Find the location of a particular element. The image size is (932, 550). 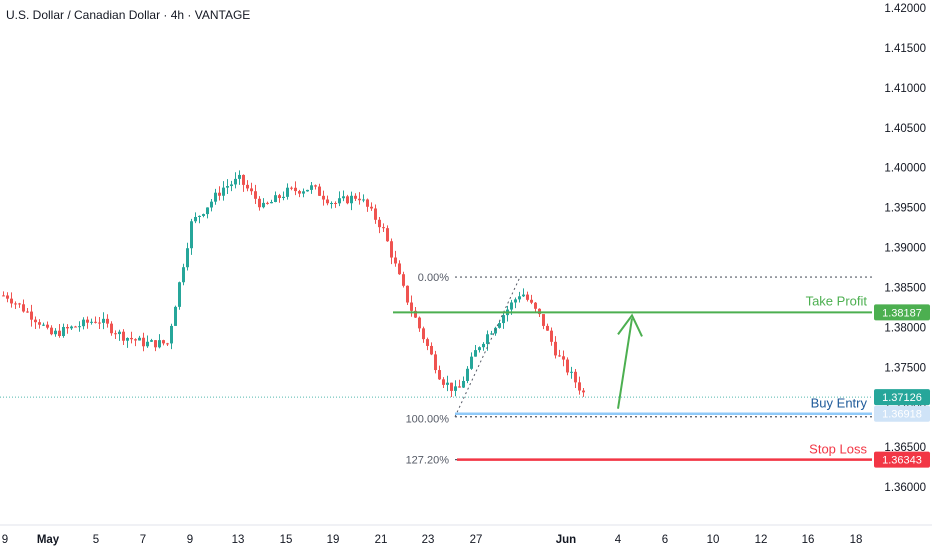

take-profit-price-tag: 1.38187 is located at coordinates (902, 312).